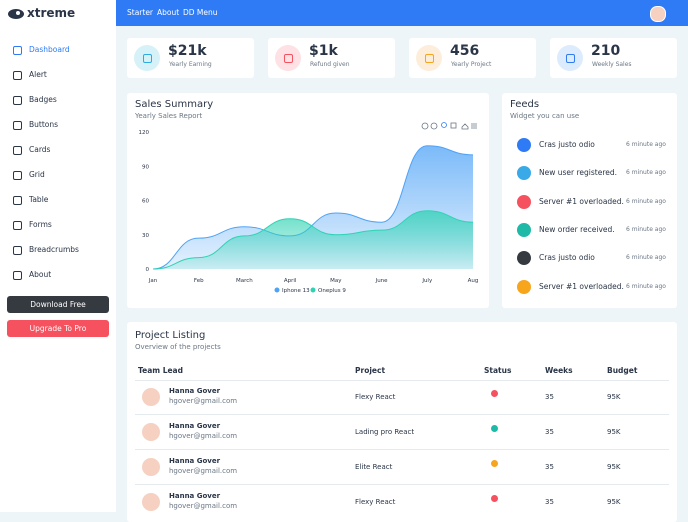  Describe the element at coordinates (174, 104) in the screenshot. I see `card-title: Sales Summary` at that location.